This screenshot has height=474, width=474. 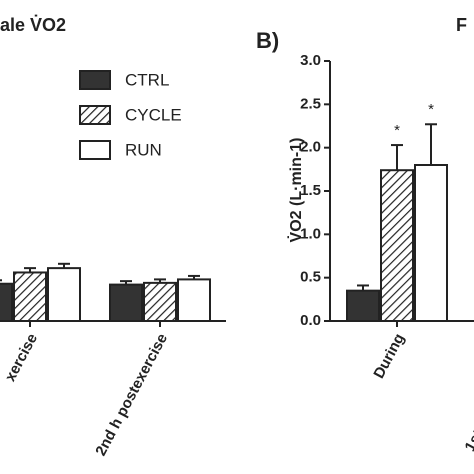 I want to click on x-tick-label: 1st h postexercise, so click(x=468, y=393).